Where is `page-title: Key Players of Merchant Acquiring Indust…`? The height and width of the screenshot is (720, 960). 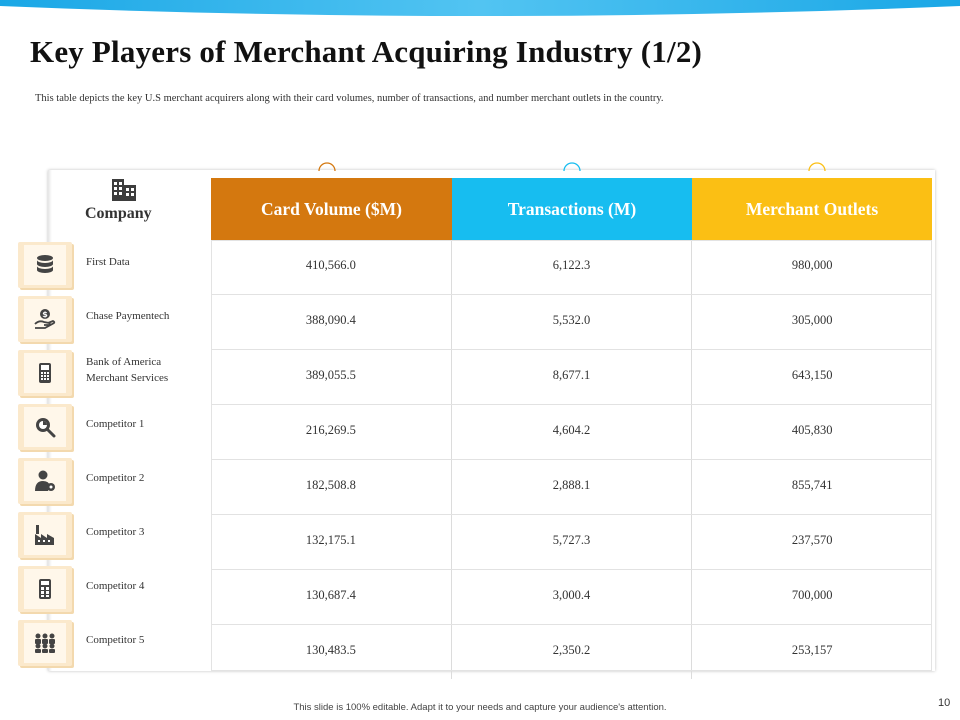
page-title: Key Players of Merchant Acquiring Indust… is located at coordinates (366, 51).